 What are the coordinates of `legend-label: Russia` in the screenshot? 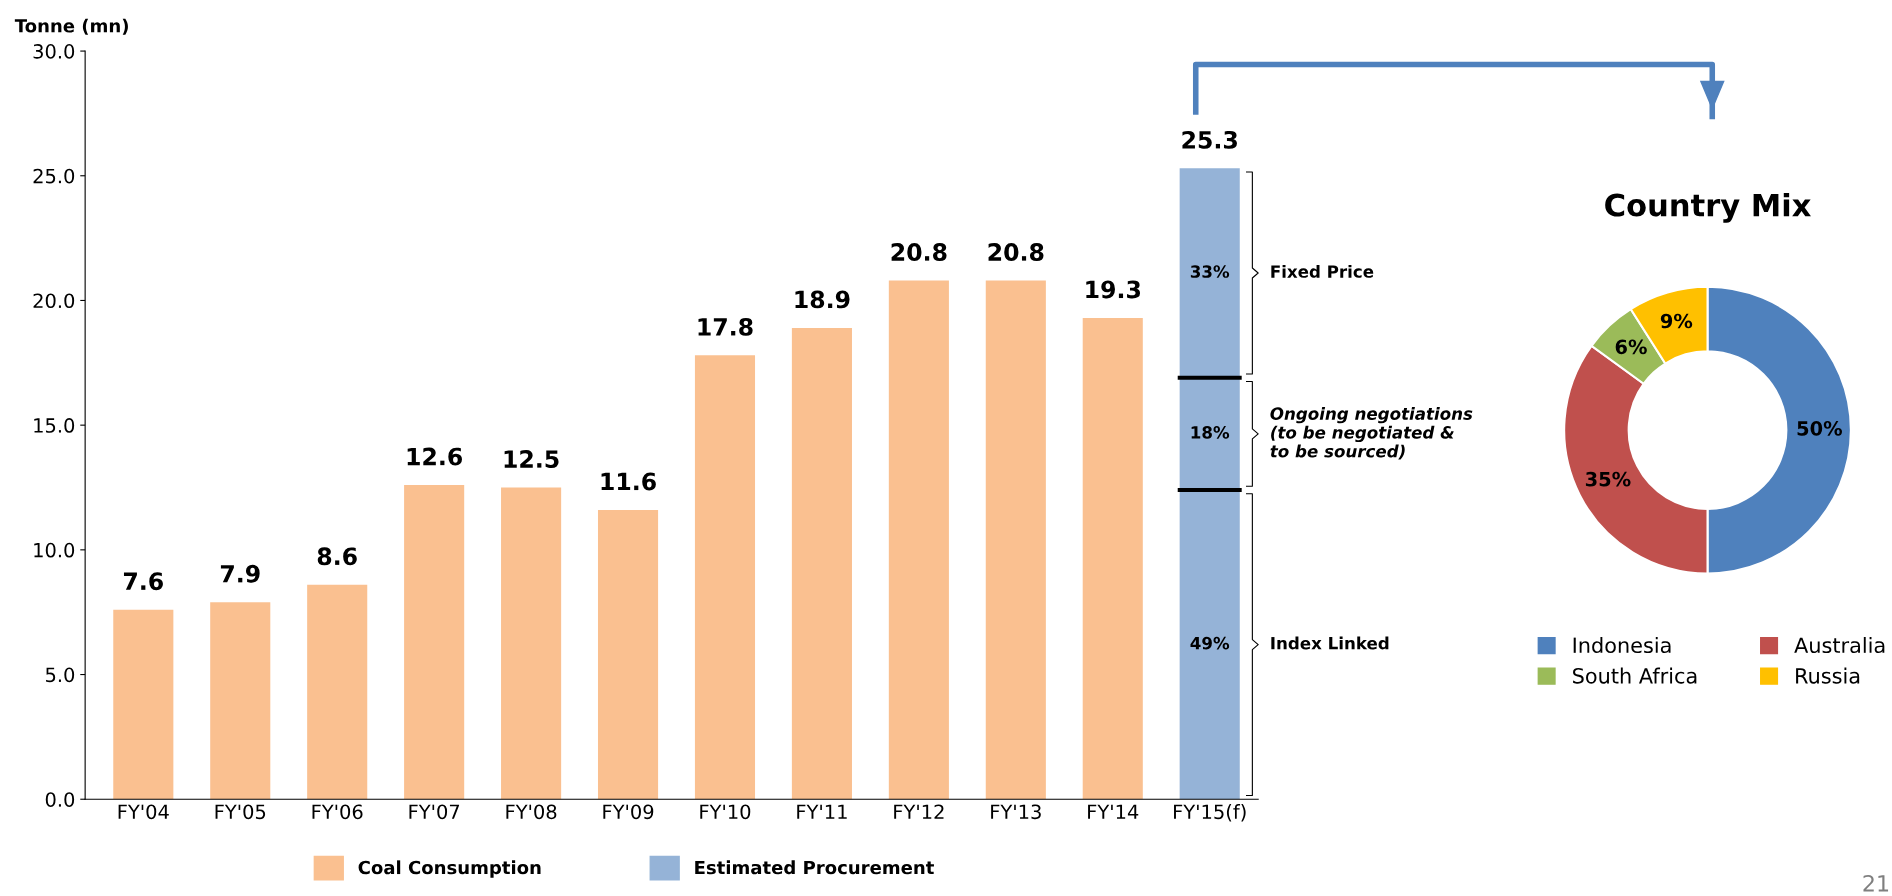 It's located at (1828, 675).